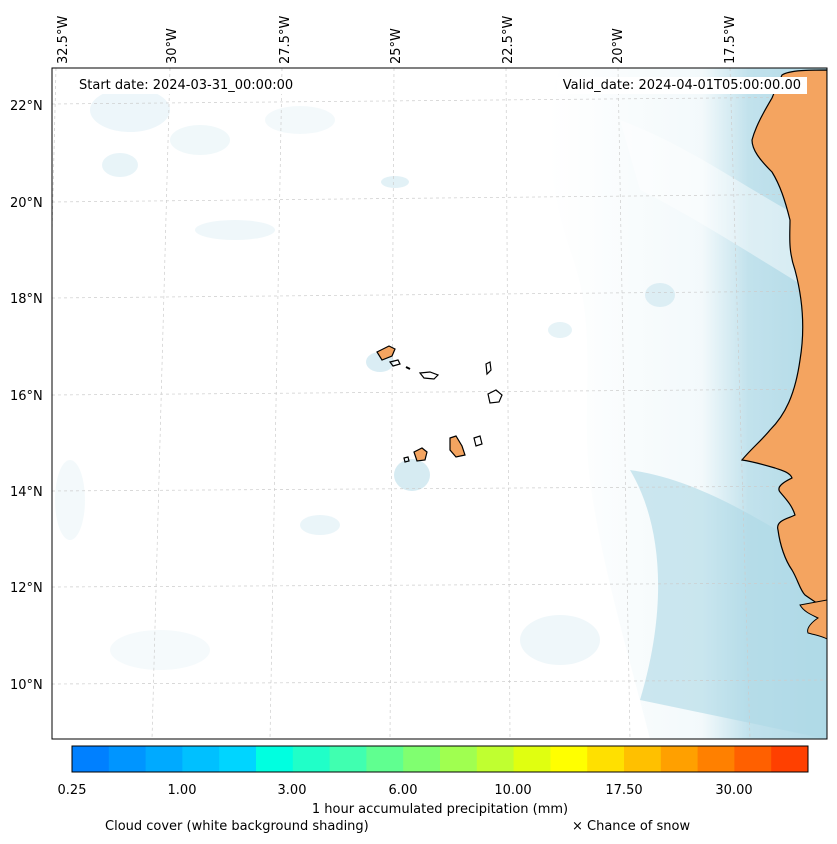 This screenshot has width=837, height=844. I want to click on colorbar-tick-label: 6.00, so click(403, 790).